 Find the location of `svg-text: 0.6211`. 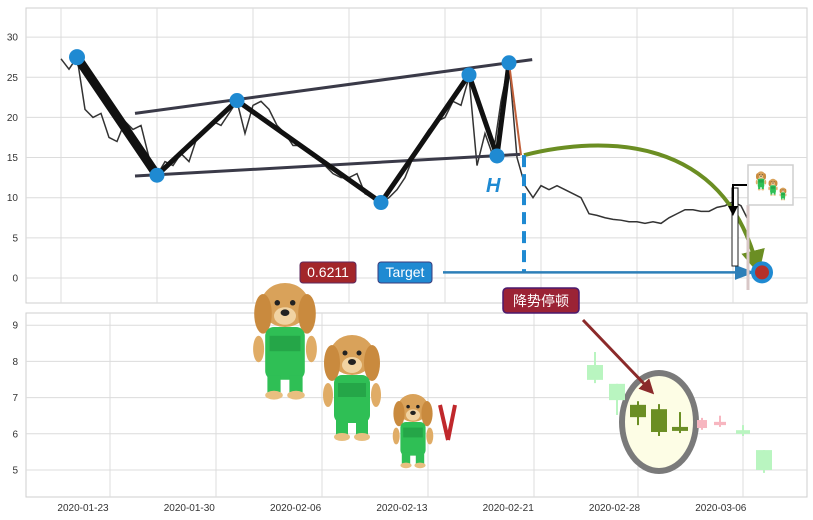

svg-text: 0.6211 is located at coordinates (328, 272).